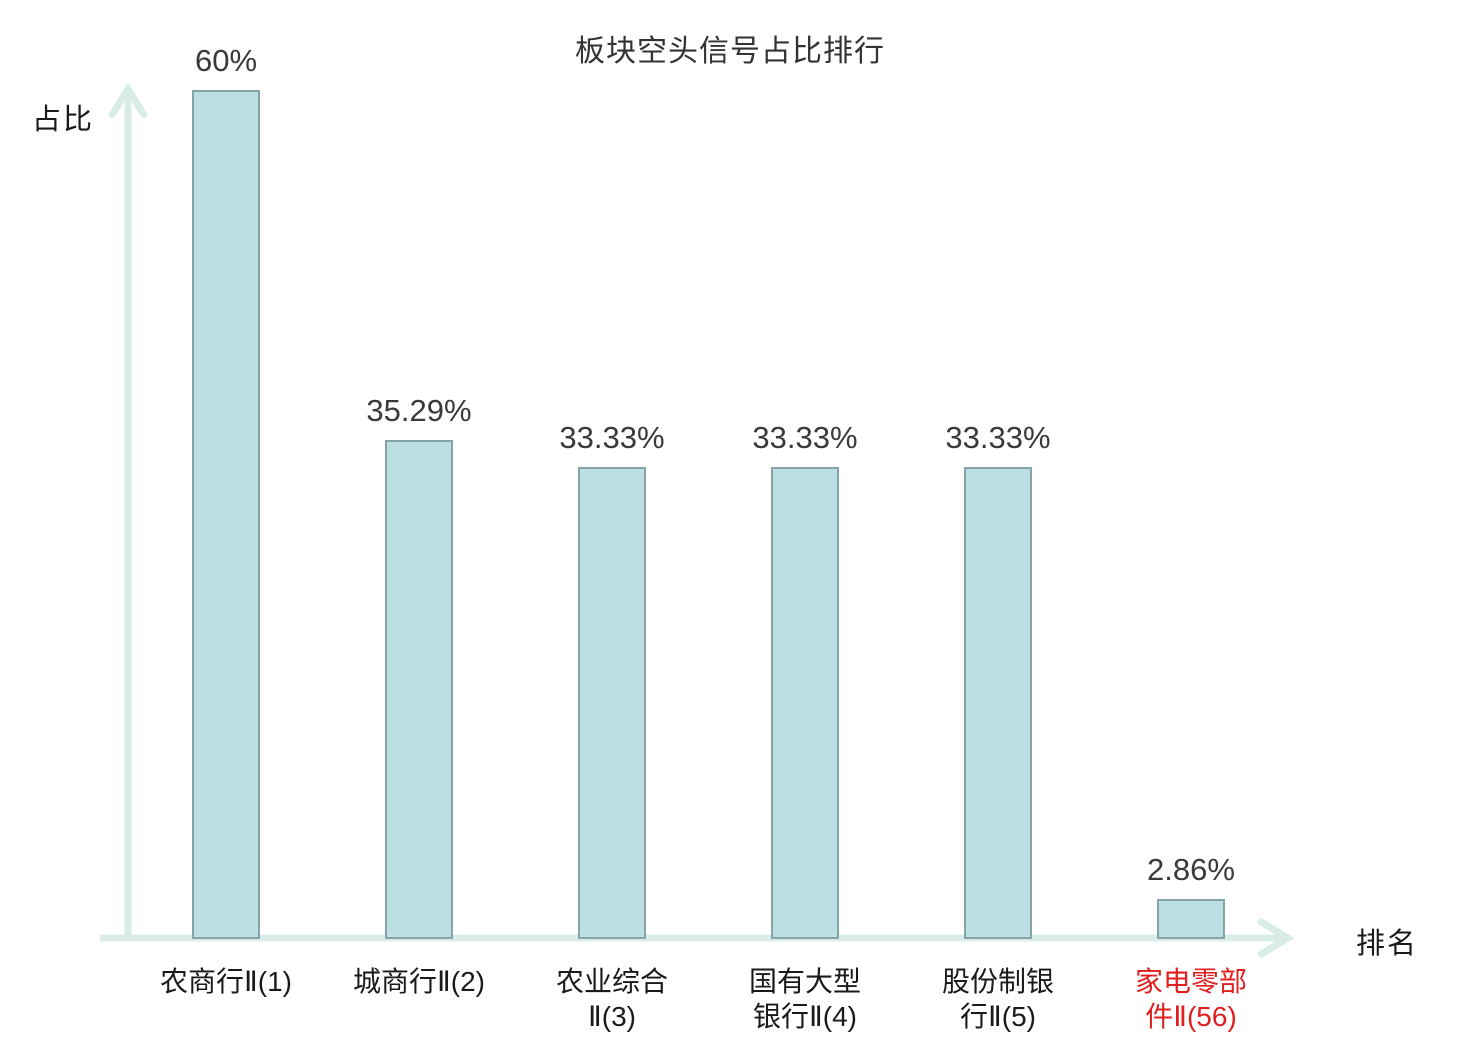 Image resolution: width=1480 pixels, height=1040 pixels. Describe the element at coordinates (1190, 981) in the screenshot. I see `category-label-line: 家电零部` at that location.